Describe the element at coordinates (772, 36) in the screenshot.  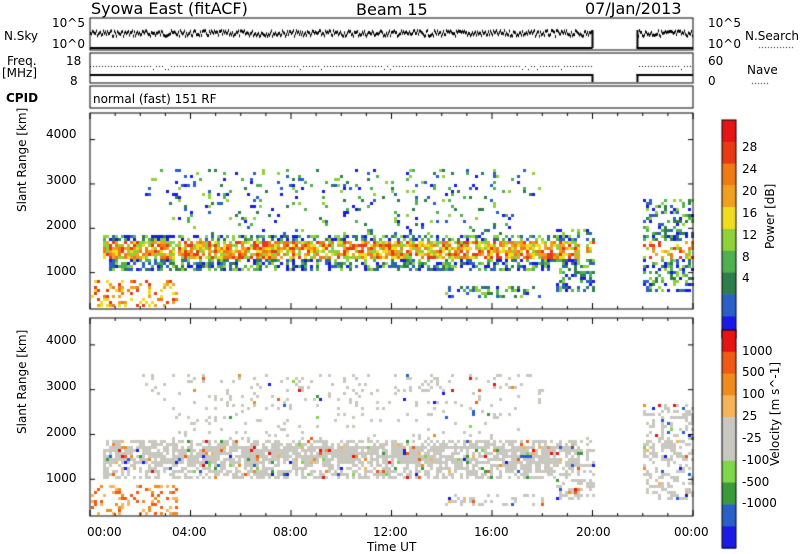
I see `nsearch-label: N.Search` at that location.